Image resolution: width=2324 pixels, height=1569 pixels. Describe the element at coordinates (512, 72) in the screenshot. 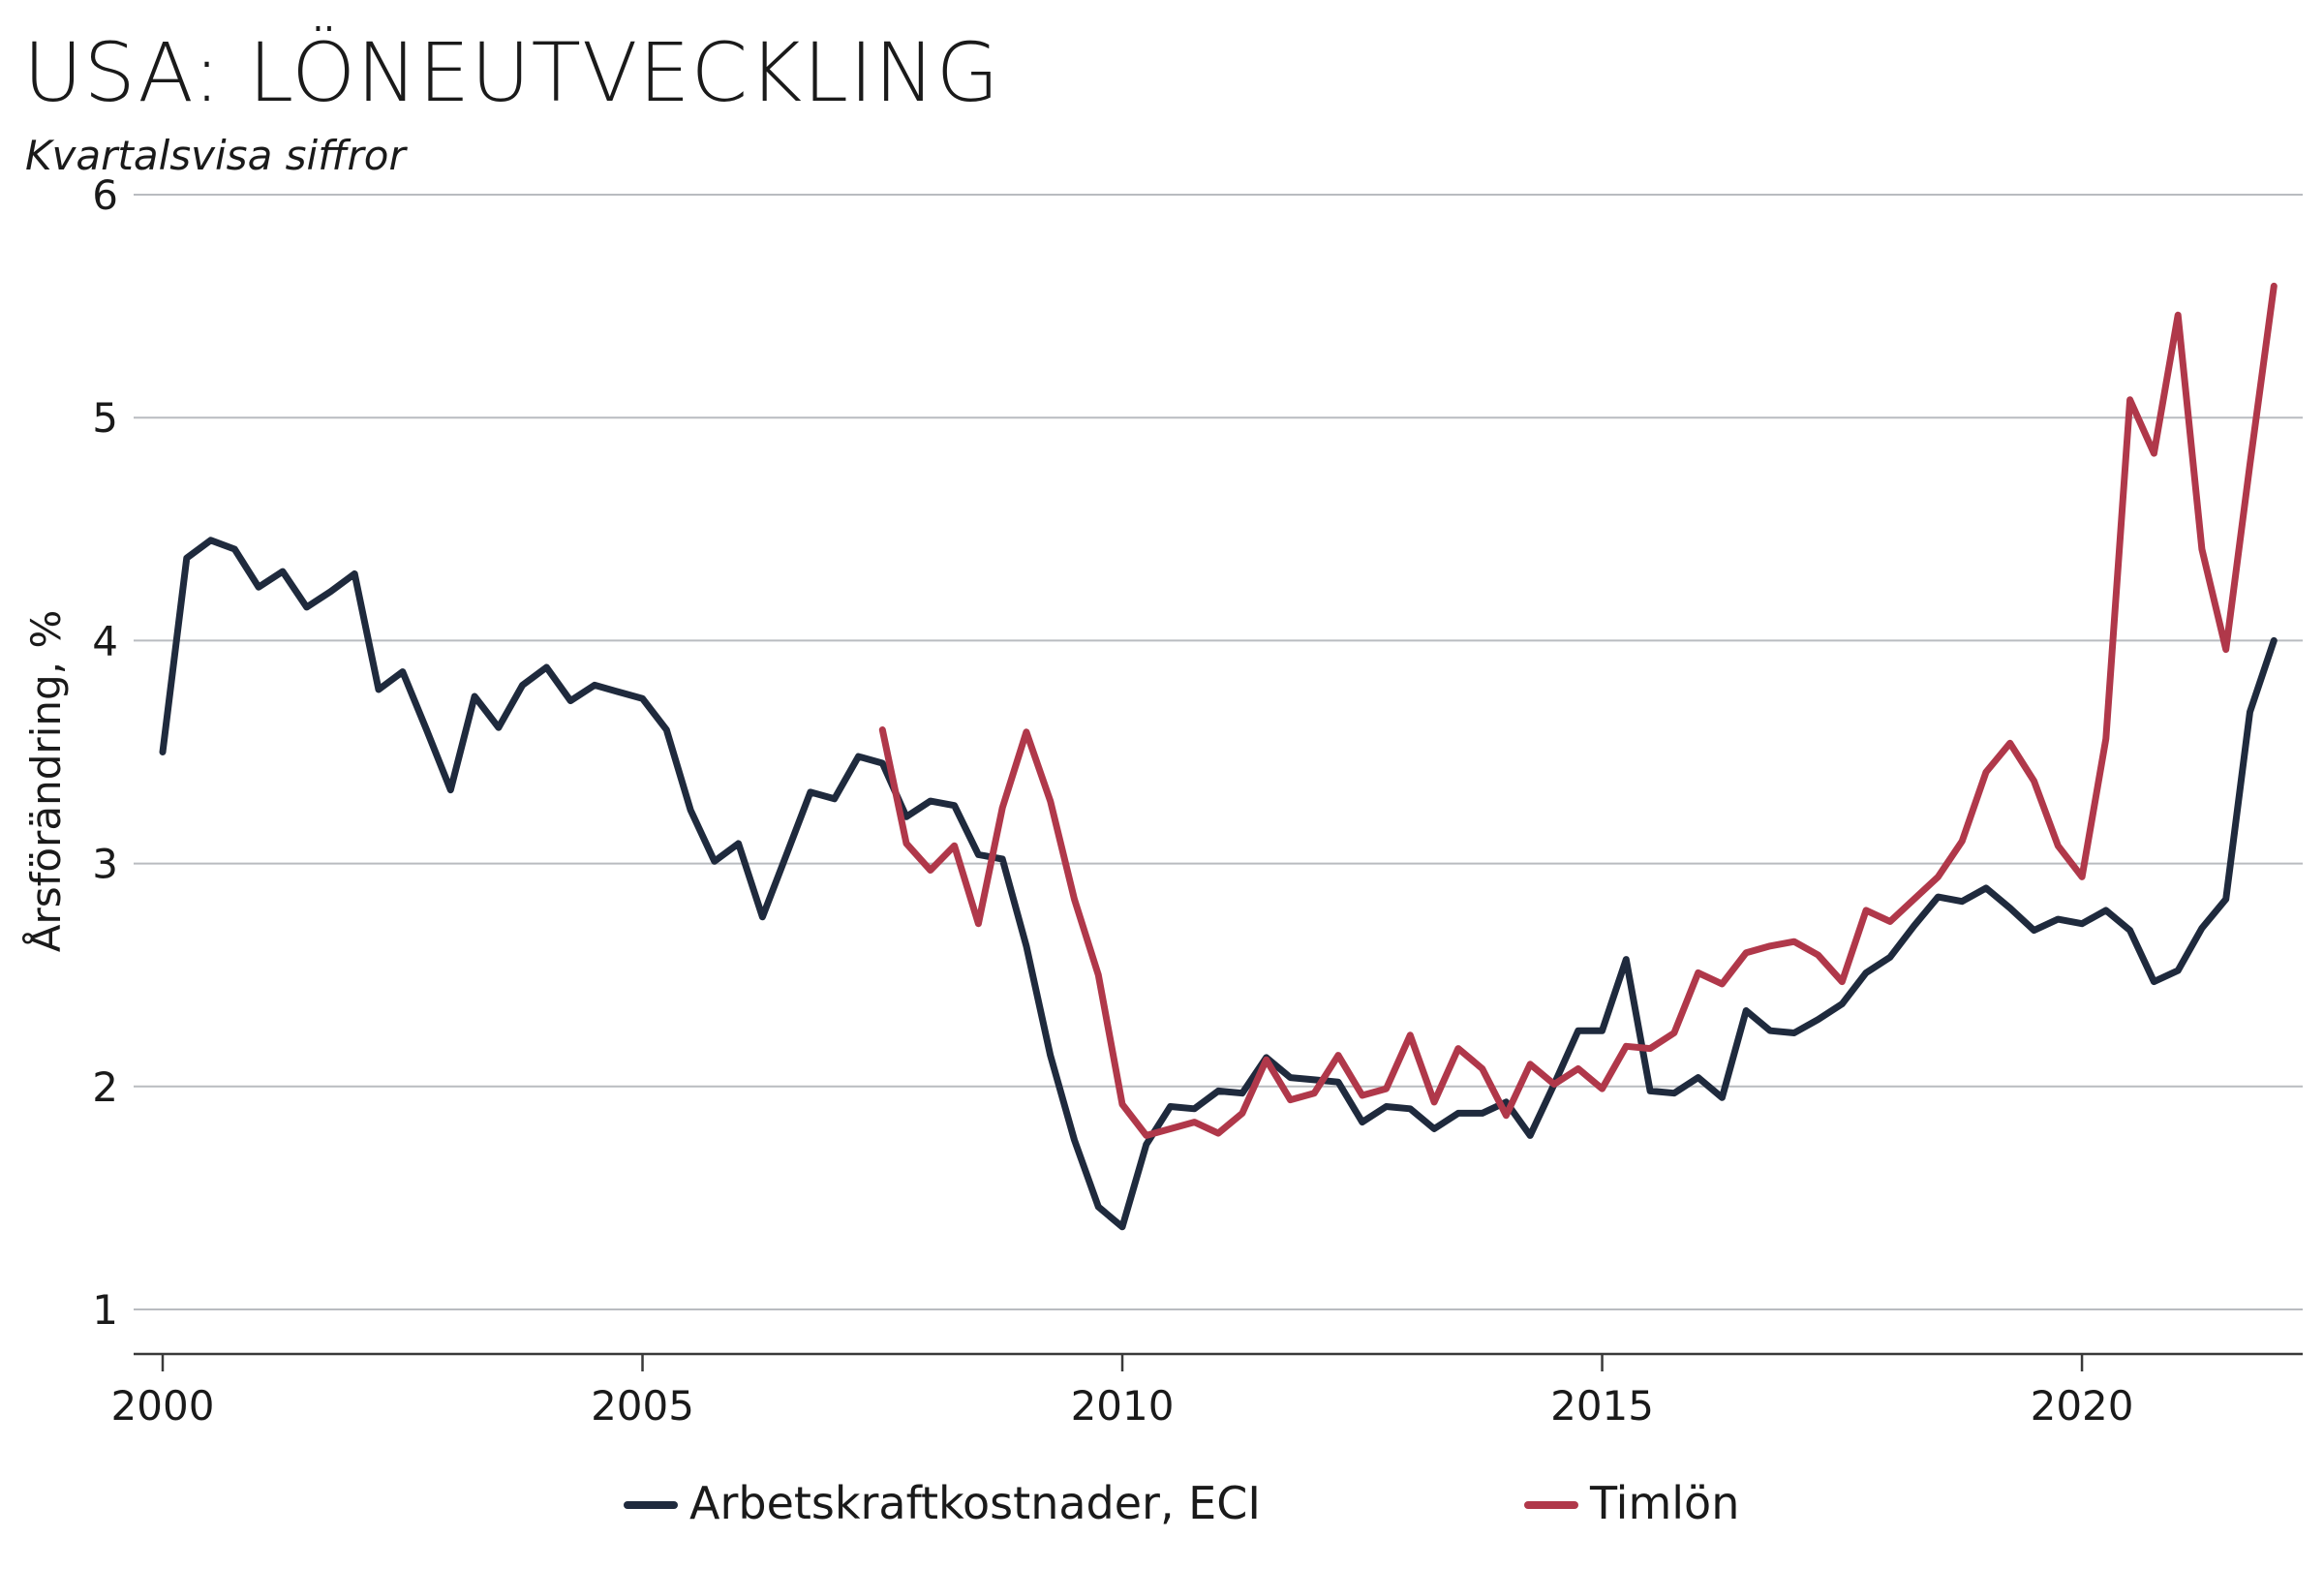

I see `chart-title: USA: LÖNEUTVECKLING` at that location.